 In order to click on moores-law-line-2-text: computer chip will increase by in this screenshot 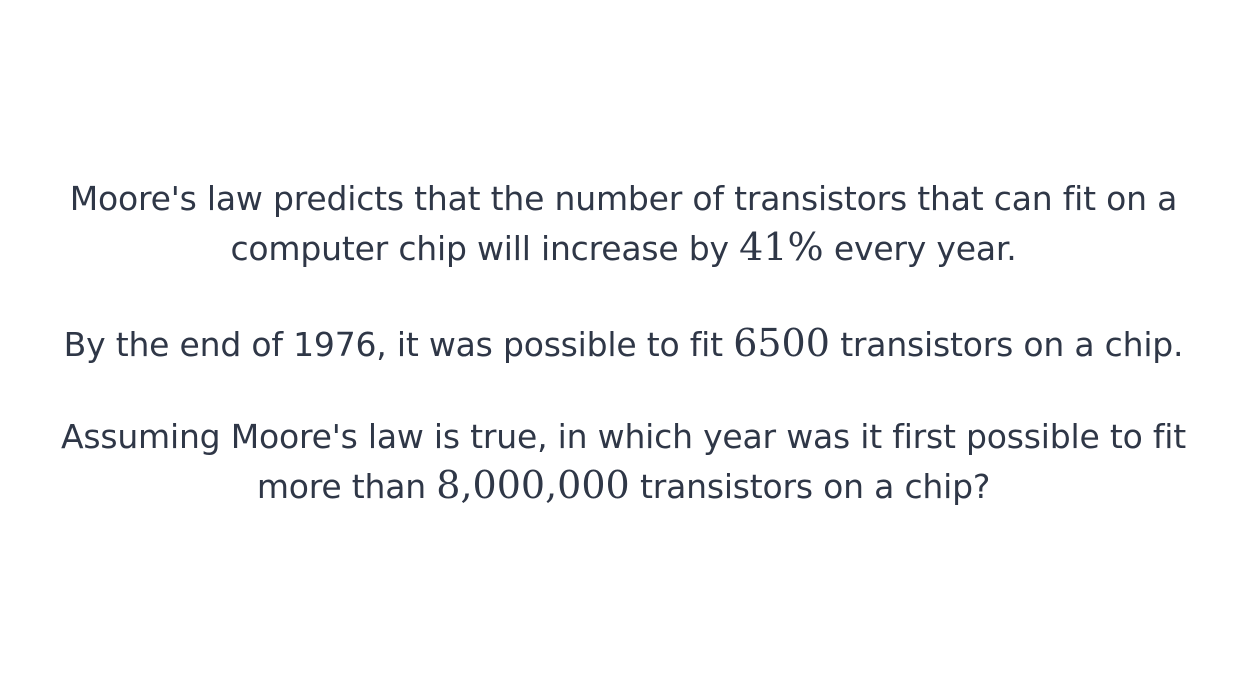, I will do `click(485, 248)`.